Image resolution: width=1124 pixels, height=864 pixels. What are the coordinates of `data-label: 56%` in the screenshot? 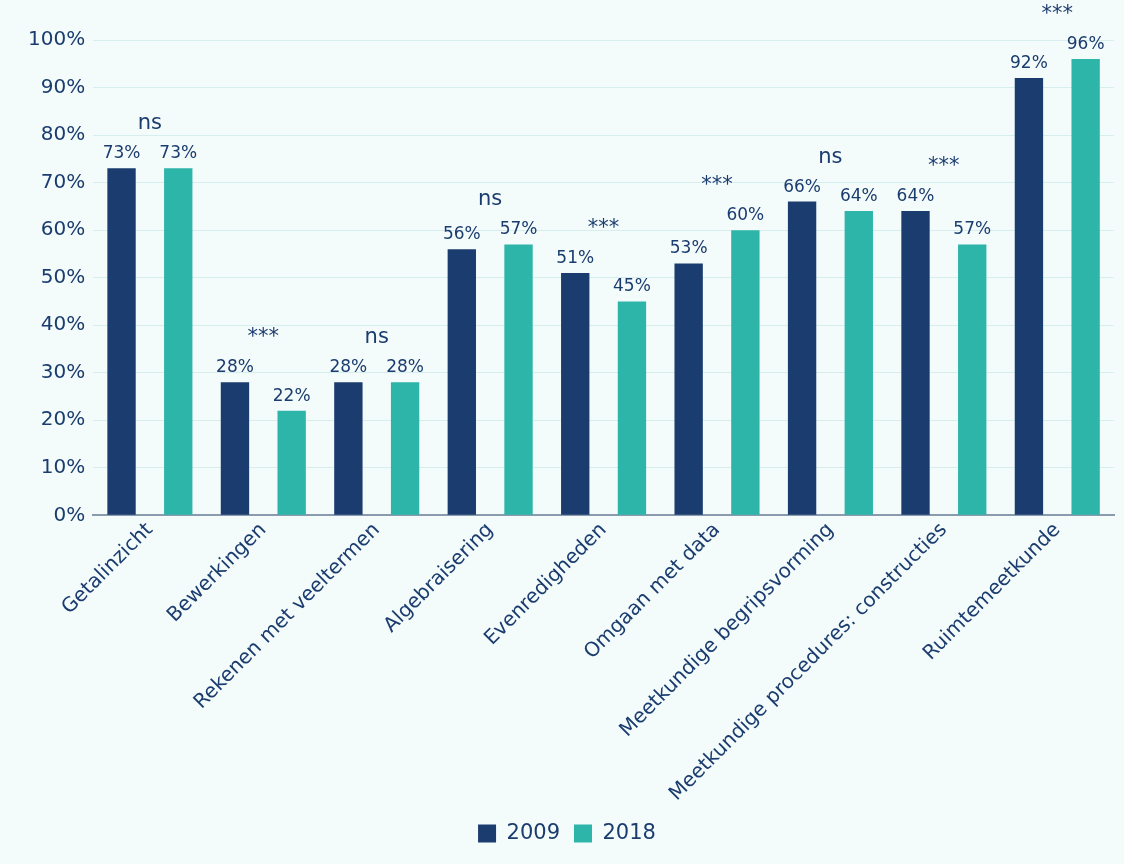 It's located at (461, 233).